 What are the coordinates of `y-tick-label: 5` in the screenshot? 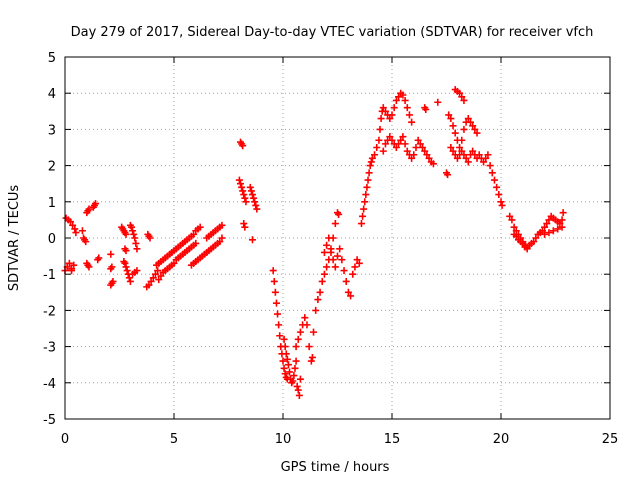 It's located at (52, 58).